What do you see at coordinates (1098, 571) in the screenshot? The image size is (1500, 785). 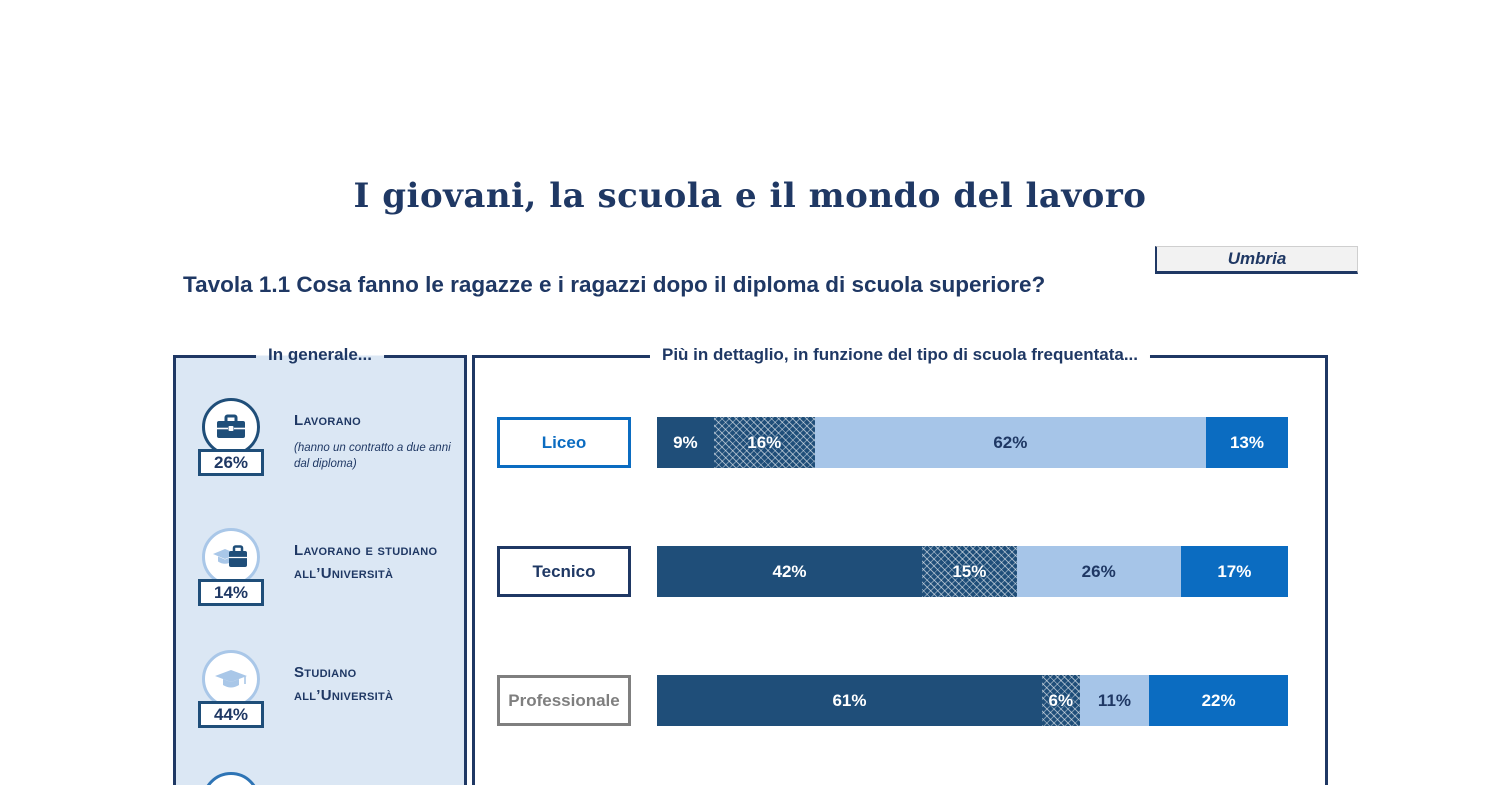 I see `bar-segment-light-blue: 26%` at bounding box center [1098, 571].